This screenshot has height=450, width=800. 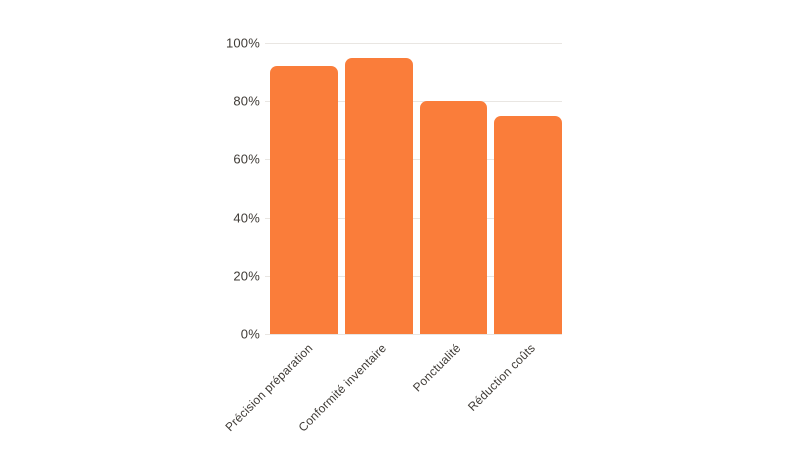 What do you see at coordinates (250, 334) in the screenshot?
I see `y-tick-label: 0%` at bounding box center [250, 334].